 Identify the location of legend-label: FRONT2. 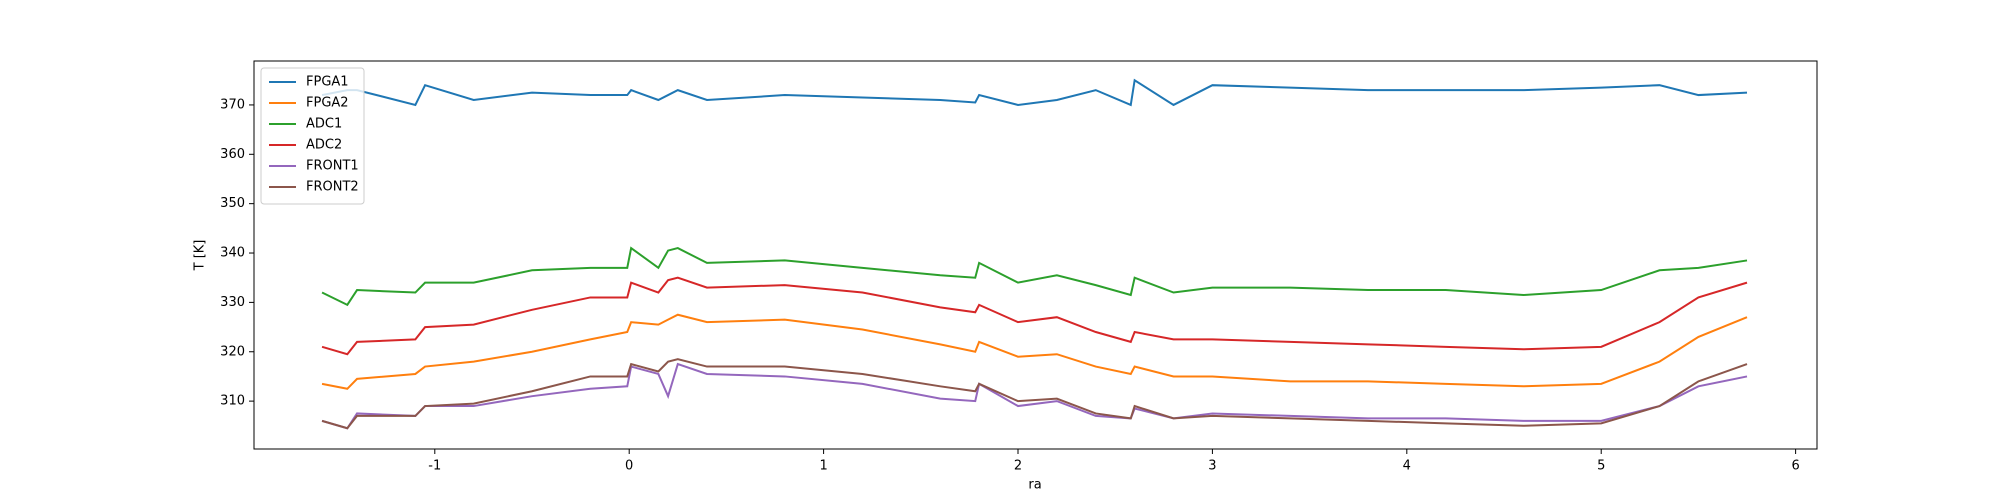
(332, 187).